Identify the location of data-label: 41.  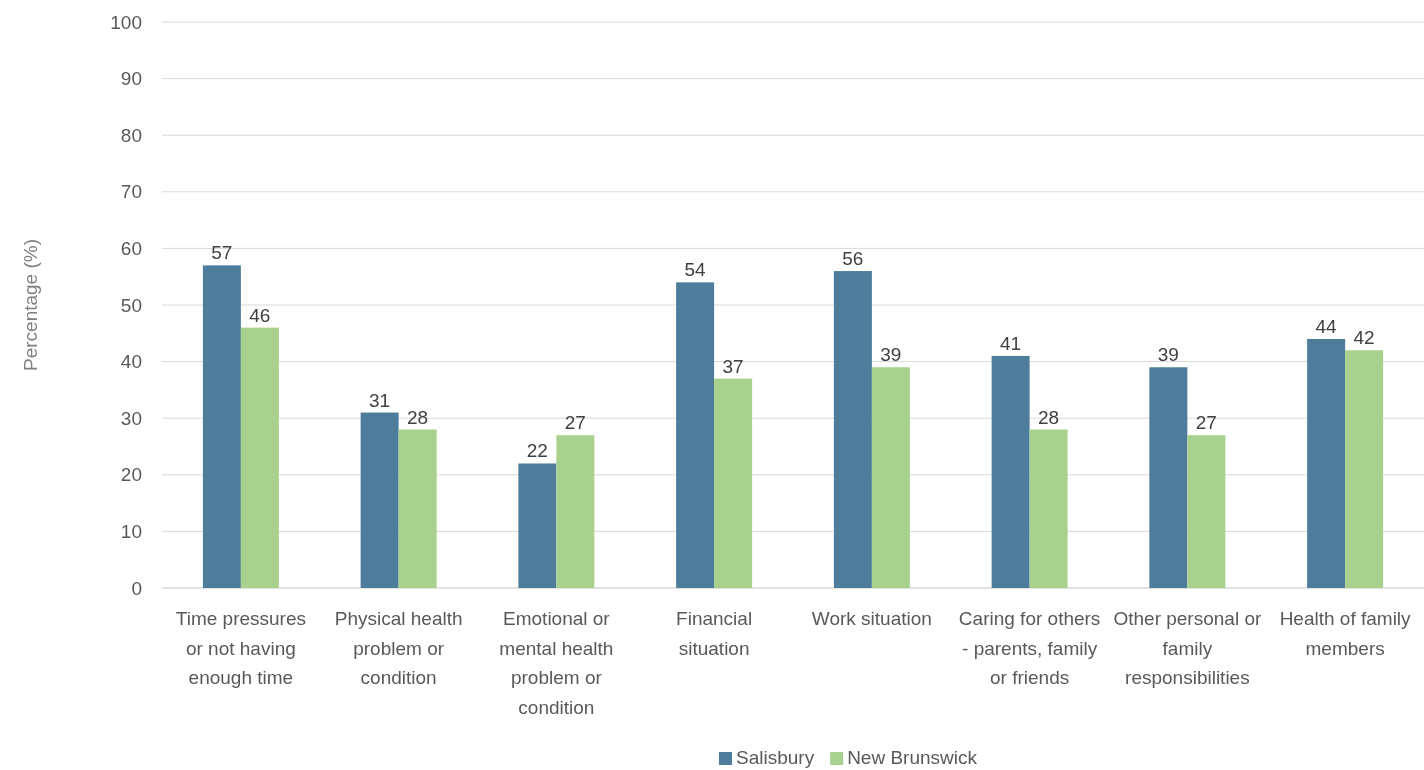
(1011, 343).